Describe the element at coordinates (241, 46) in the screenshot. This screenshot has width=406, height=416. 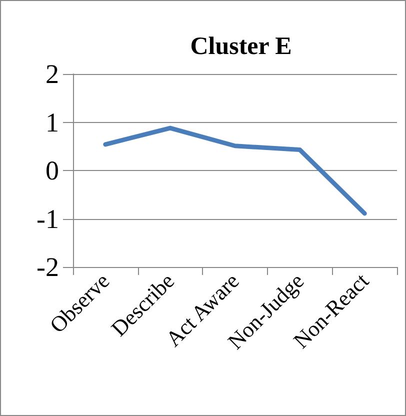
I see `chart-title: Cluster E` at that location.